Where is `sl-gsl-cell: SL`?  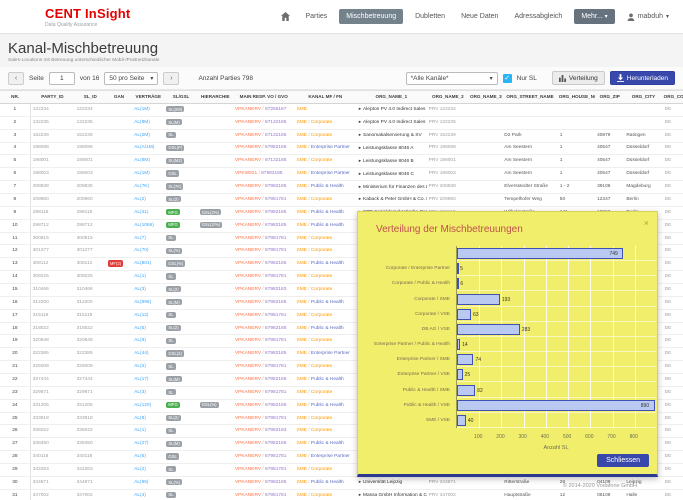 sl-gsl-cell: SL is located at coordinates (181, 316).